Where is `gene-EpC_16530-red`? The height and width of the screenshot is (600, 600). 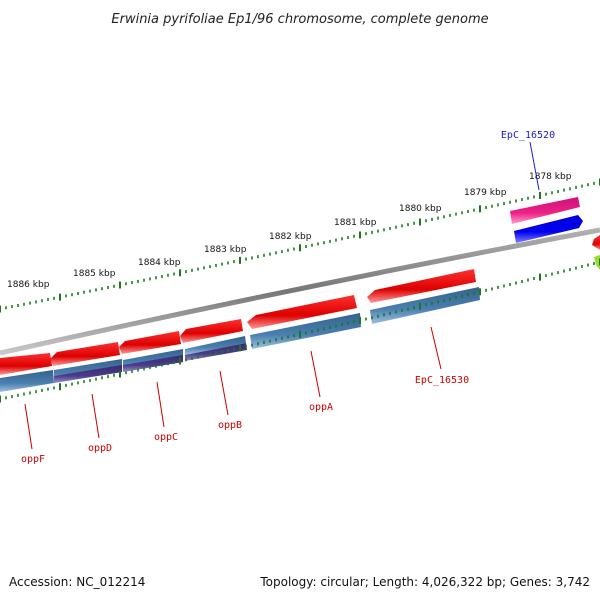
gene-EpC_16530-red is located at coordinates (421, 286).